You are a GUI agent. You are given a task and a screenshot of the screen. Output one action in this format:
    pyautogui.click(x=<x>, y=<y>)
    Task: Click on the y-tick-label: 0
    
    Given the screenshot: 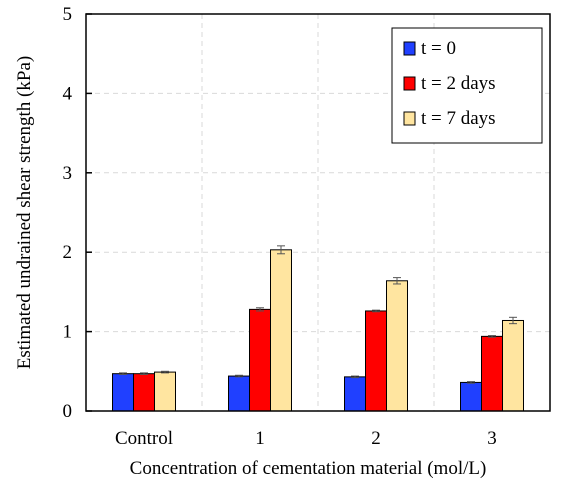 What is the action you would take?
    pyautogui.click(x=68, y=411)
    